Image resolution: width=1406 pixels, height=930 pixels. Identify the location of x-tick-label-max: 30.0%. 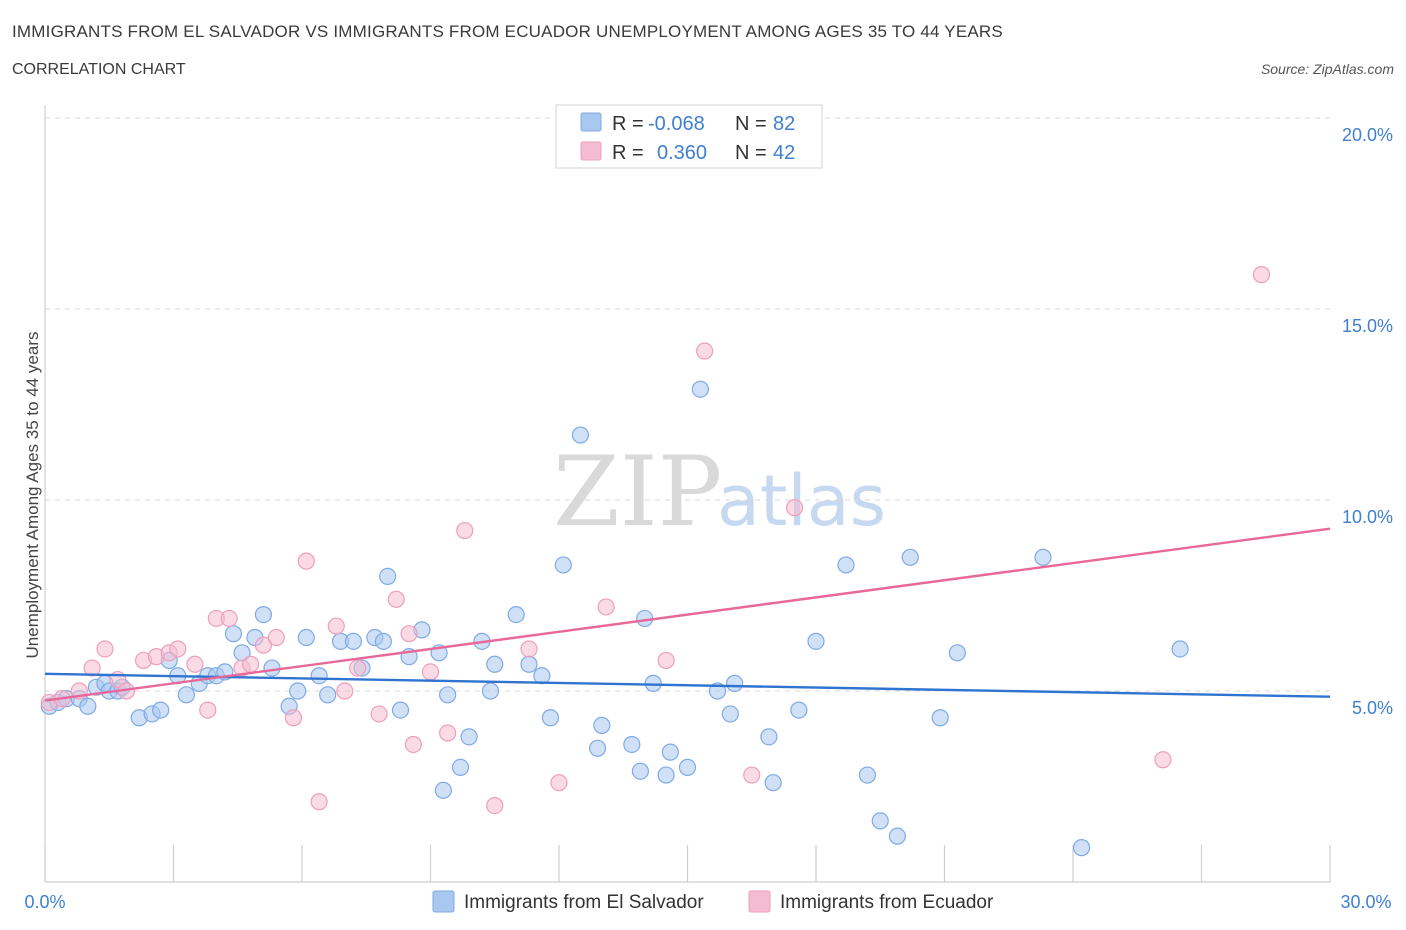
(1365, 902).